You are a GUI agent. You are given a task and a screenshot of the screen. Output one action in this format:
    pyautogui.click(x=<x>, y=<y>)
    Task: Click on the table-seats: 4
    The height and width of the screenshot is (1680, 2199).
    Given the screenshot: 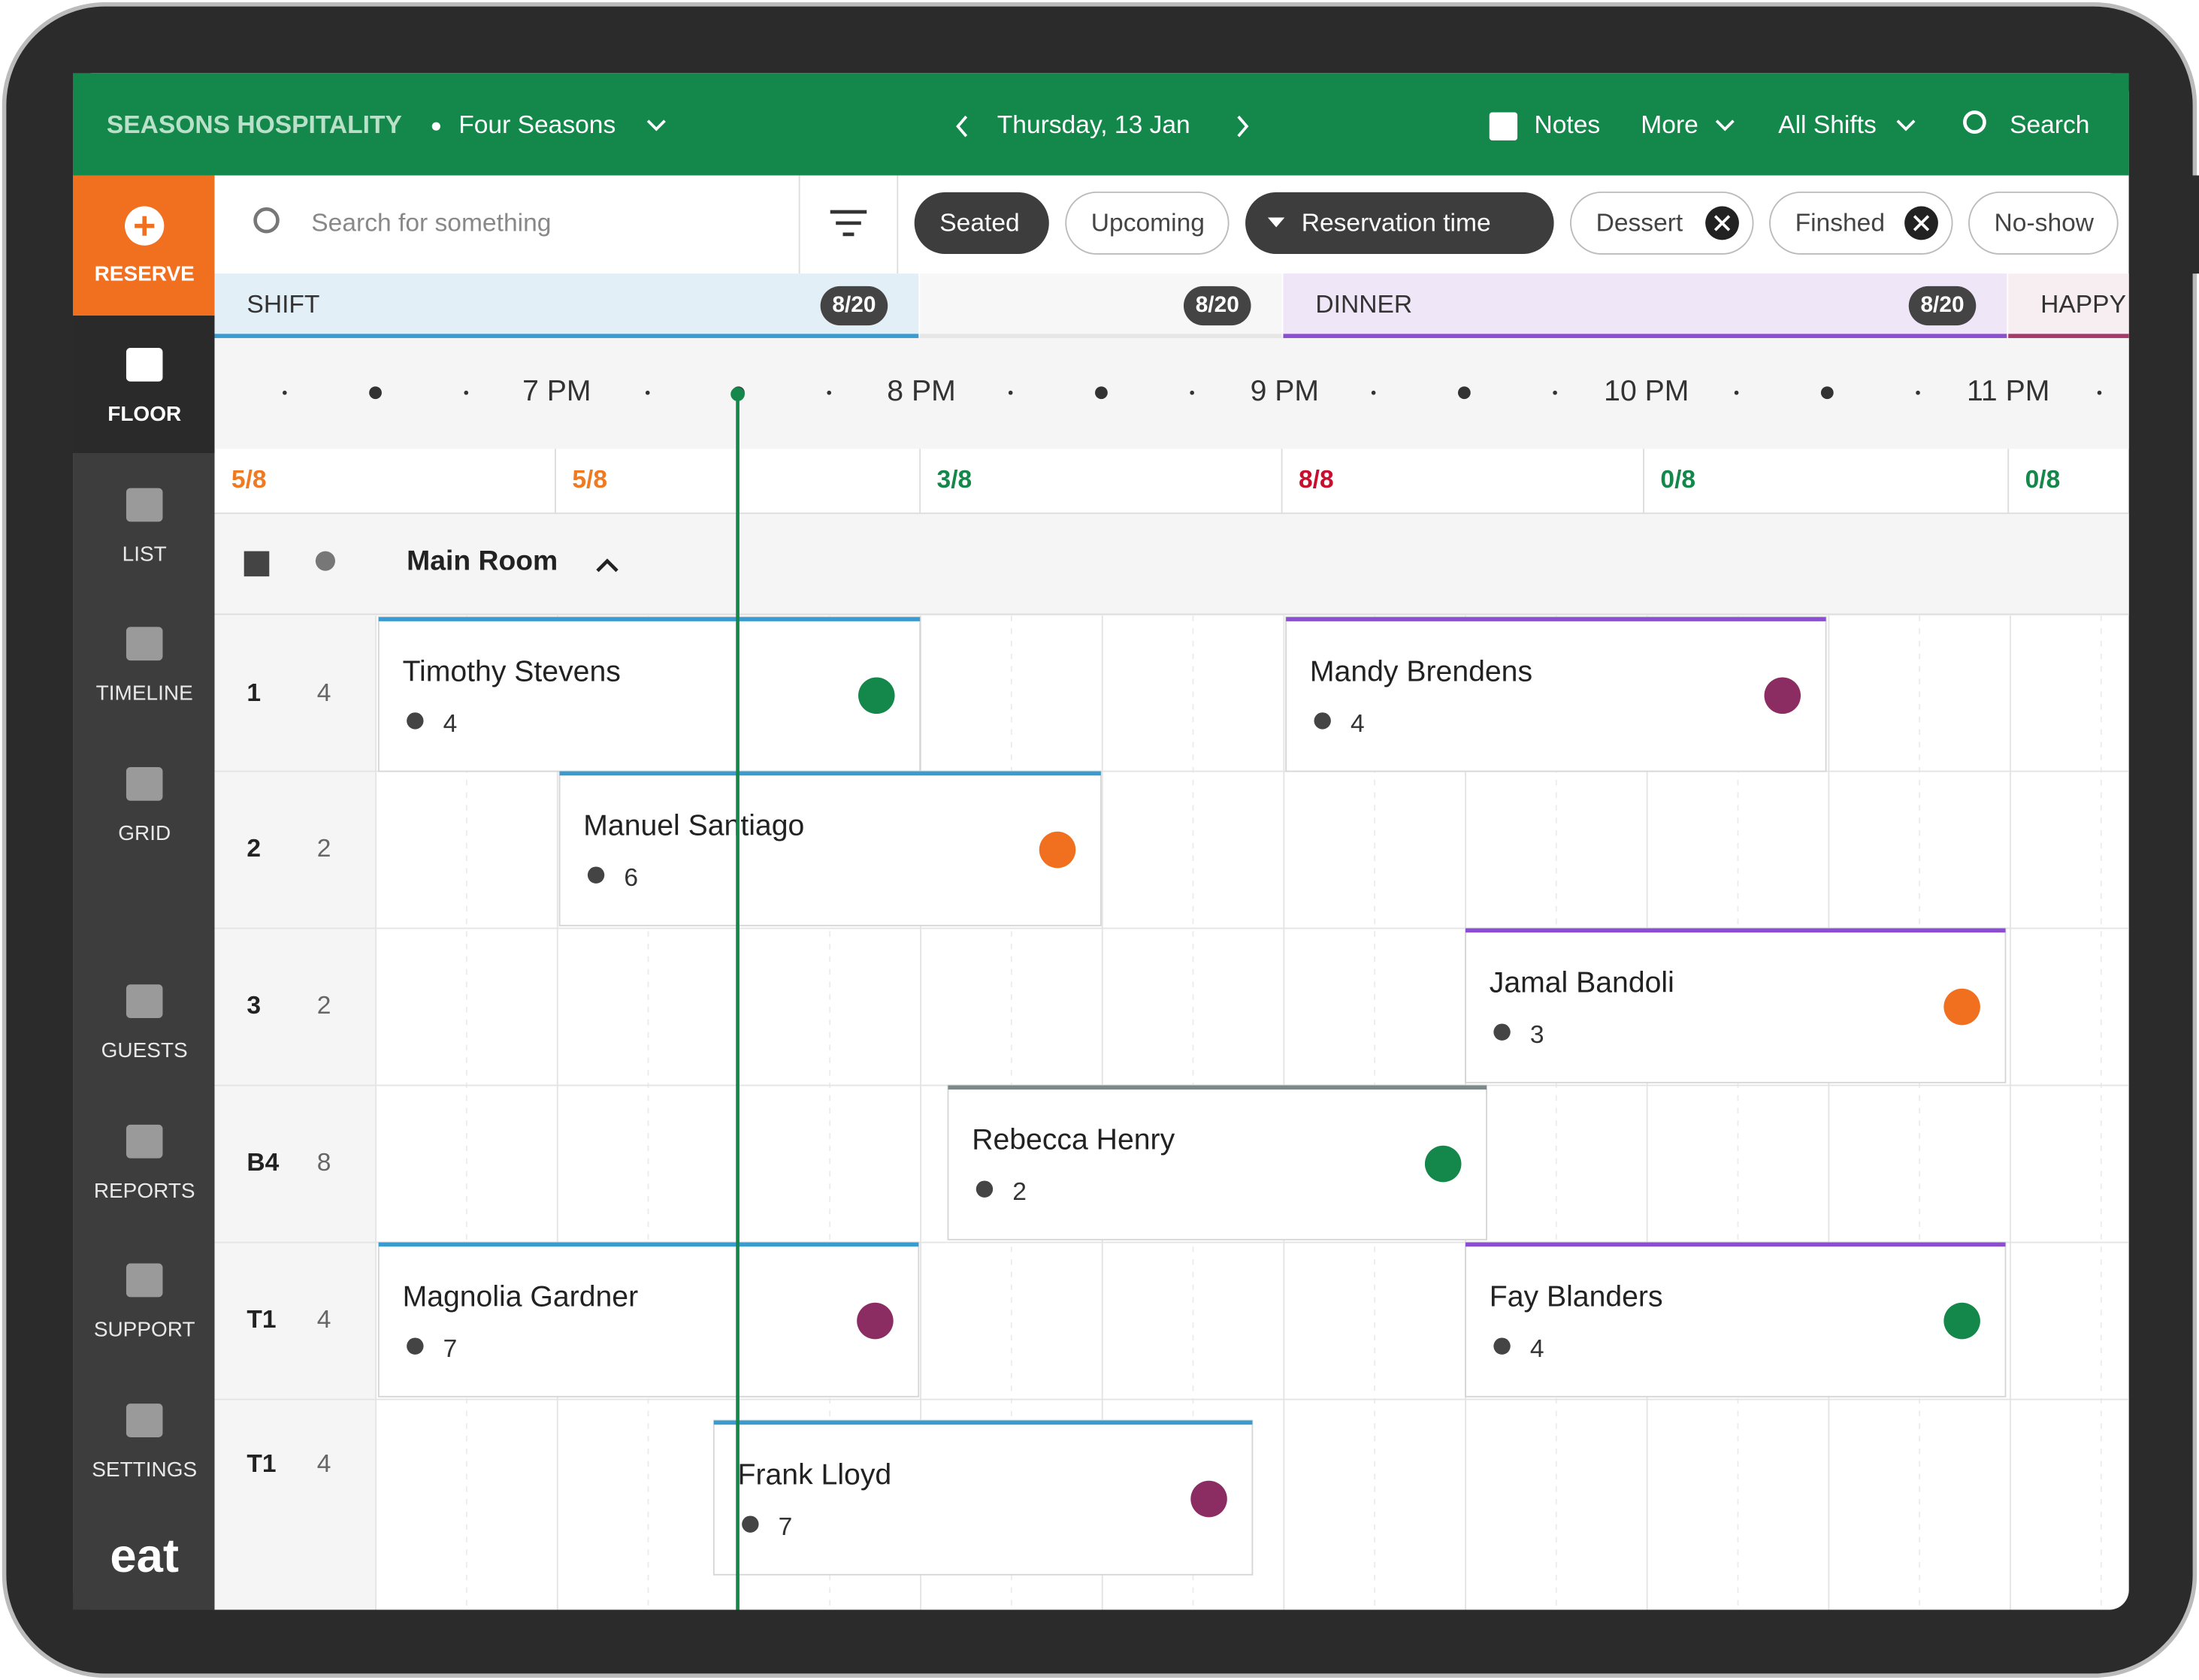 What is the action you would take?
    pyautogui.click(x=324, y=693)
    